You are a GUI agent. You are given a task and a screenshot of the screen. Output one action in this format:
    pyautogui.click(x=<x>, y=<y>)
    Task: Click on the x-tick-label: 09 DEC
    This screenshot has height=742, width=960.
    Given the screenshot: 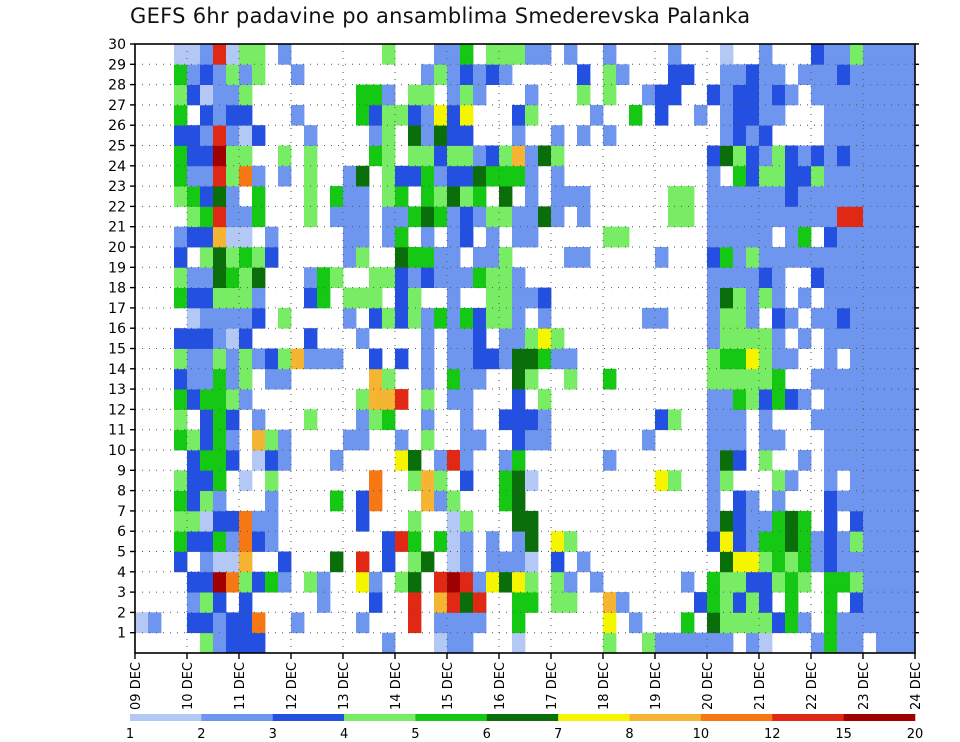 What is the action you would take?
    pyautogui.click(x=136, y=686)
    